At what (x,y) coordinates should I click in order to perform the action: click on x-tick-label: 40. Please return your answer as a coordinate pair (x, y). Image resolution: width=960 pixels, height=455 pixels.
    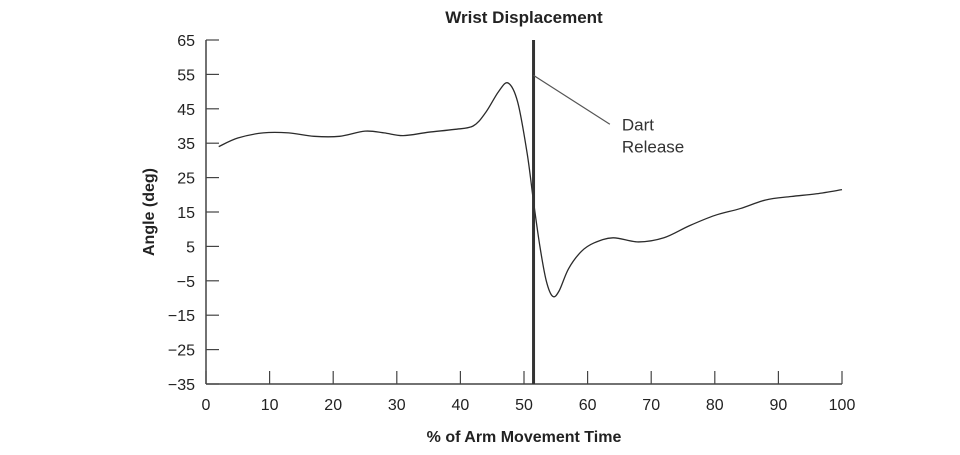
    Looking at the image, I should click on (461, 405).